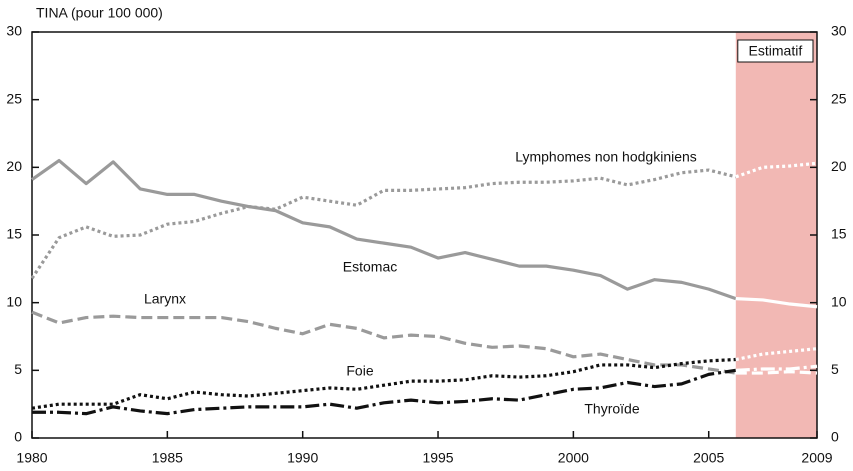 This screenshot has height=471, width=853. I want to click on y2-tick-label: 0, so click(835, 437).